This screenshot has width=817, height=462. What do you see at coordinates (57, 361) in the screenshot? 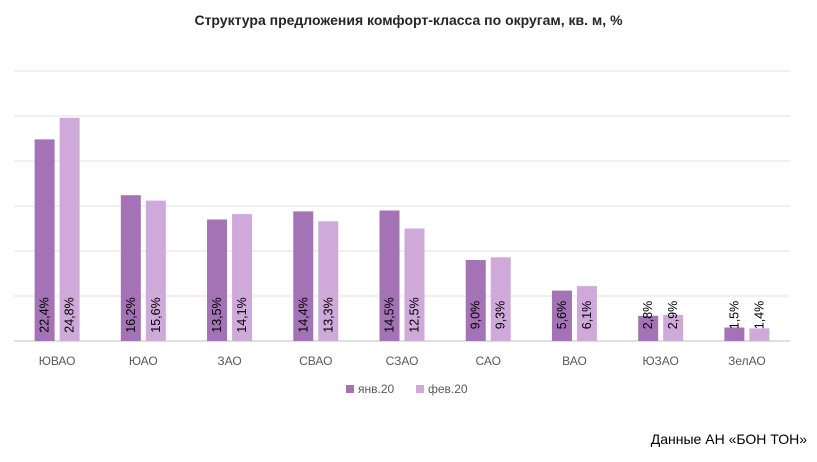
I see `x-tick-label: ЮВАО` at bounding box center [57, 361].